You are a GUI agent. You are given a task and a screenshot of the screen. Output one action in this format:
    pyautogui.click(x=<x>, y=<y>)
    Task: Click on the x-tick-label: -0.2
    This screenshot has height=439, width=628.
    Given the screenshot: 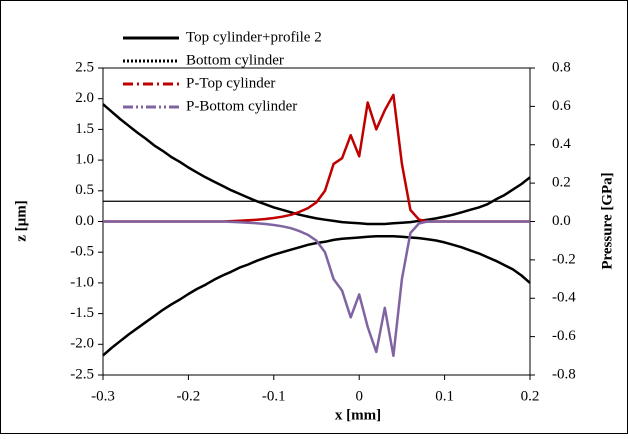 What is the action you would take?
    pyautogui.click(x=189, y=396)
    